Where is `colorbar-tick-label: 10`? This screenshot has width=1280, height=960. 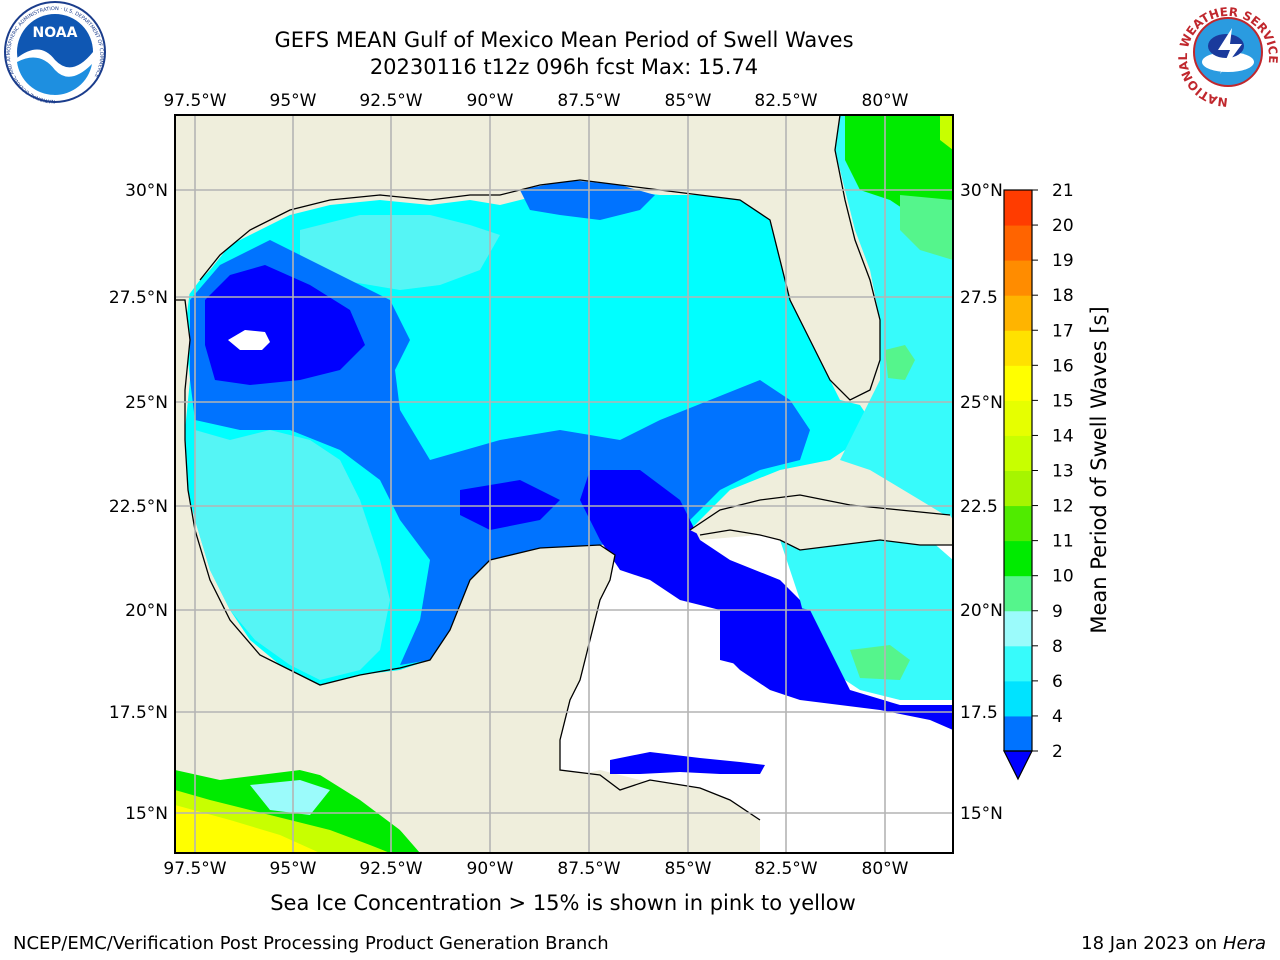
colorbar-tick-label: 10 is located at coordinates (1063, 577).